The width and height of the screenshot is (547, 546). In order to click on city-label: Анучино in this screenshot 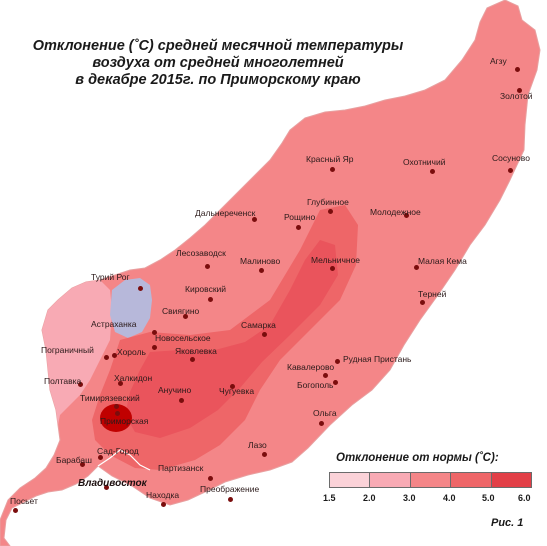, I will do `click(175, 390)`.